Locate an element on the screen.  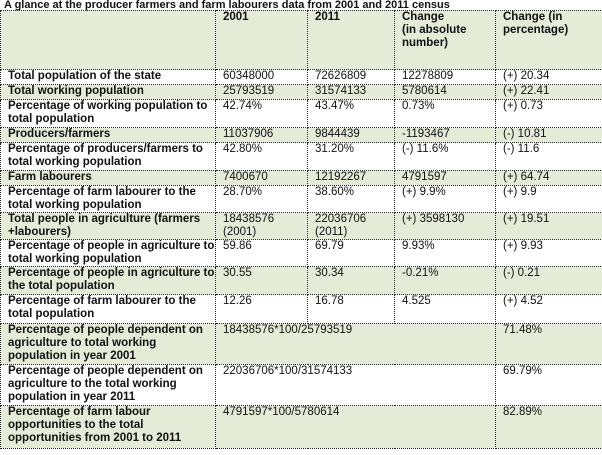
value-2001: 12.26 is located at coordinates (261, 309).